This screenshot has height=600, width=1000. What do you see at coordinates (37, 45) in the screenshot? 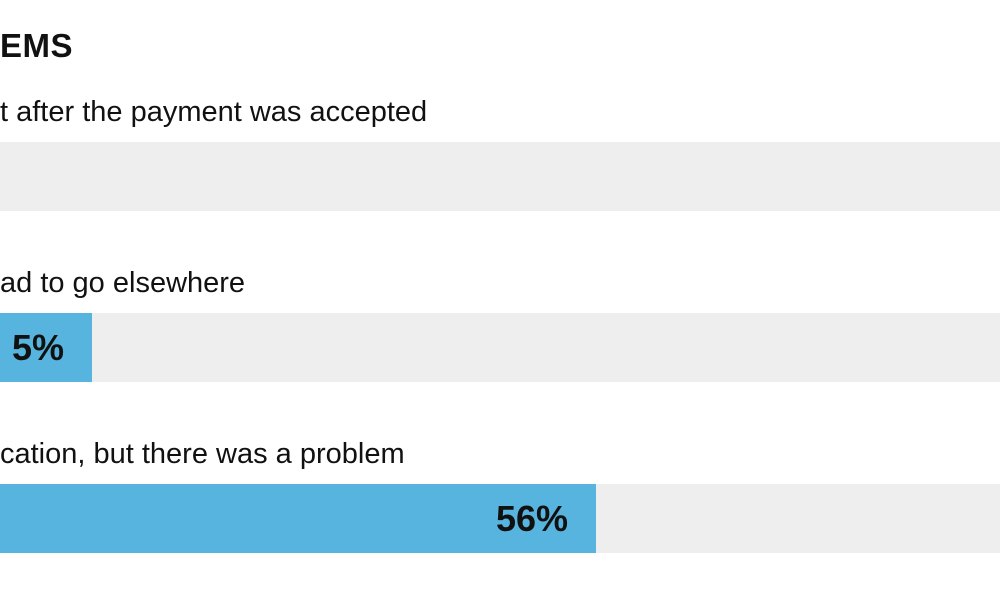
I see `chart-title: EMS` at bounding box center [37, 45].